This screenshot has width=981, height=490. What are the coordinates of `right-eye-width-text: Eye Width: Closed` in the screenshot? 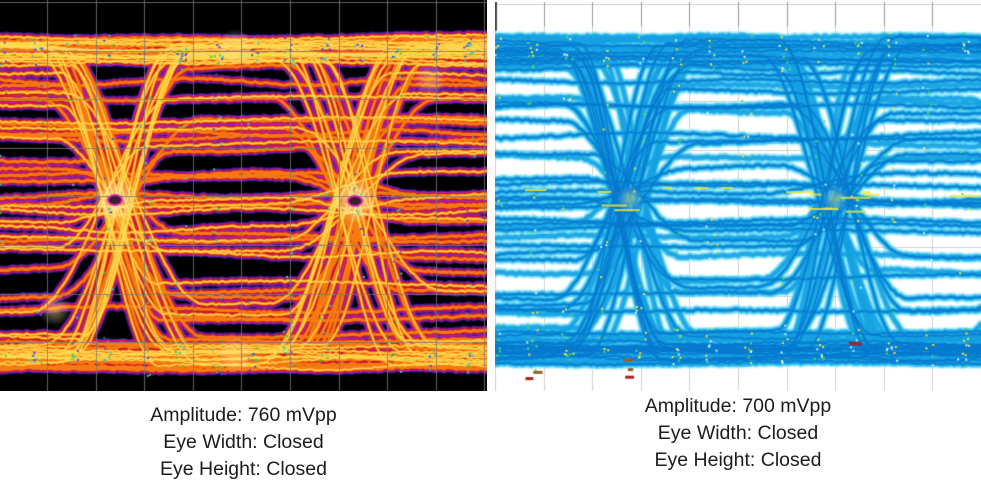 It's located at (738, 433).